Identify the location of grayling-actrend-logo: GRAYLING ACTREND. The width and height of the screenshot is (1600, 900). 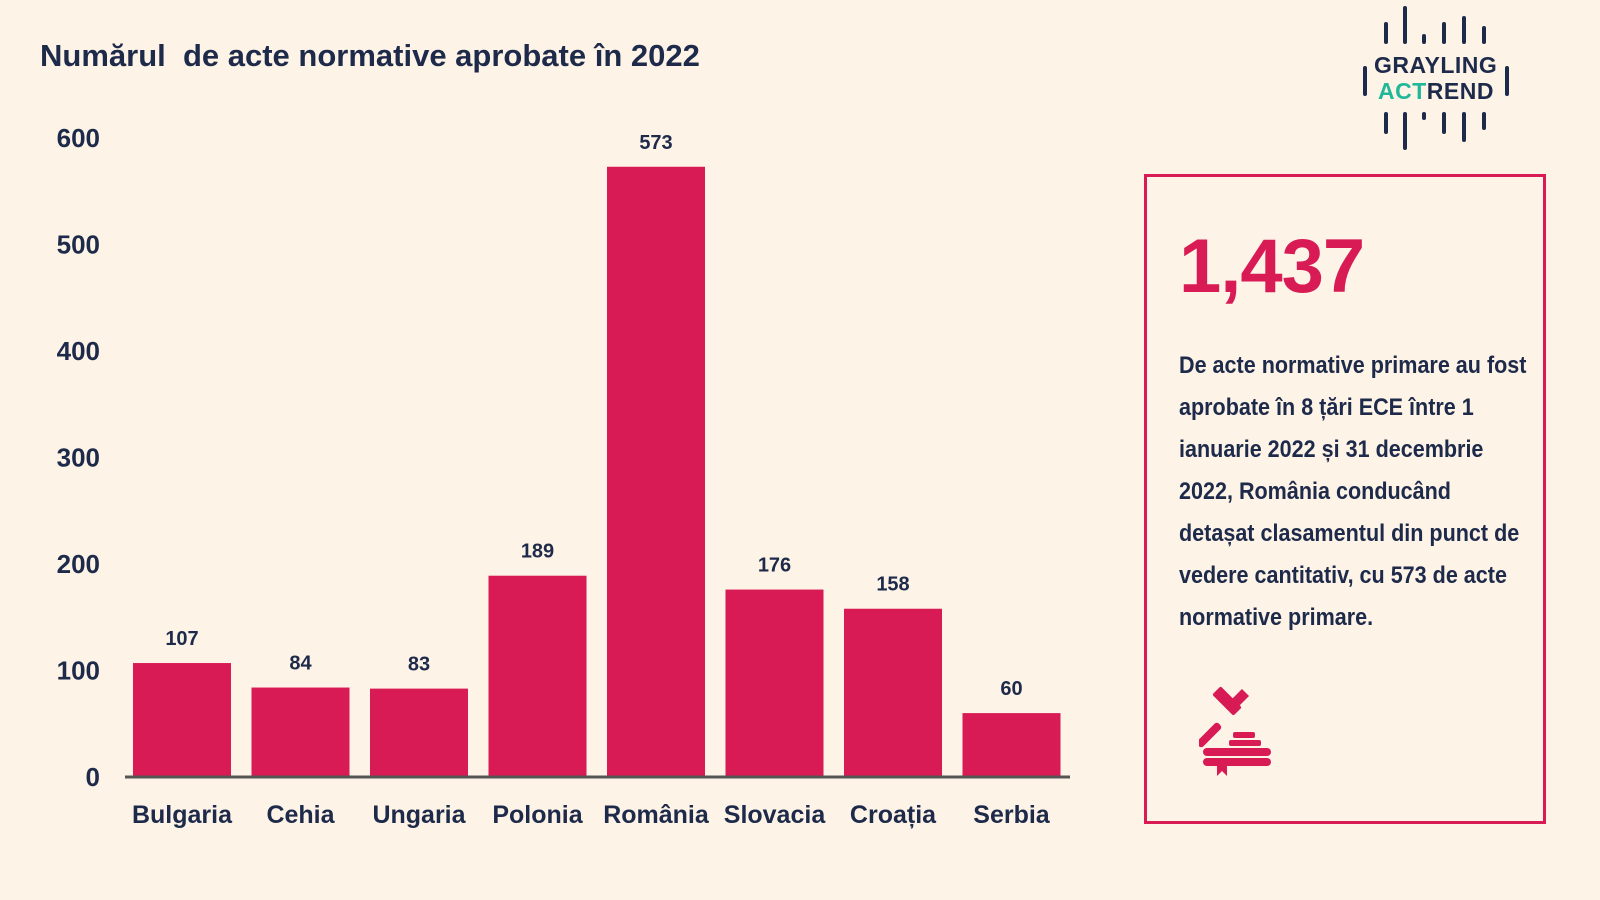
(1435, 79).